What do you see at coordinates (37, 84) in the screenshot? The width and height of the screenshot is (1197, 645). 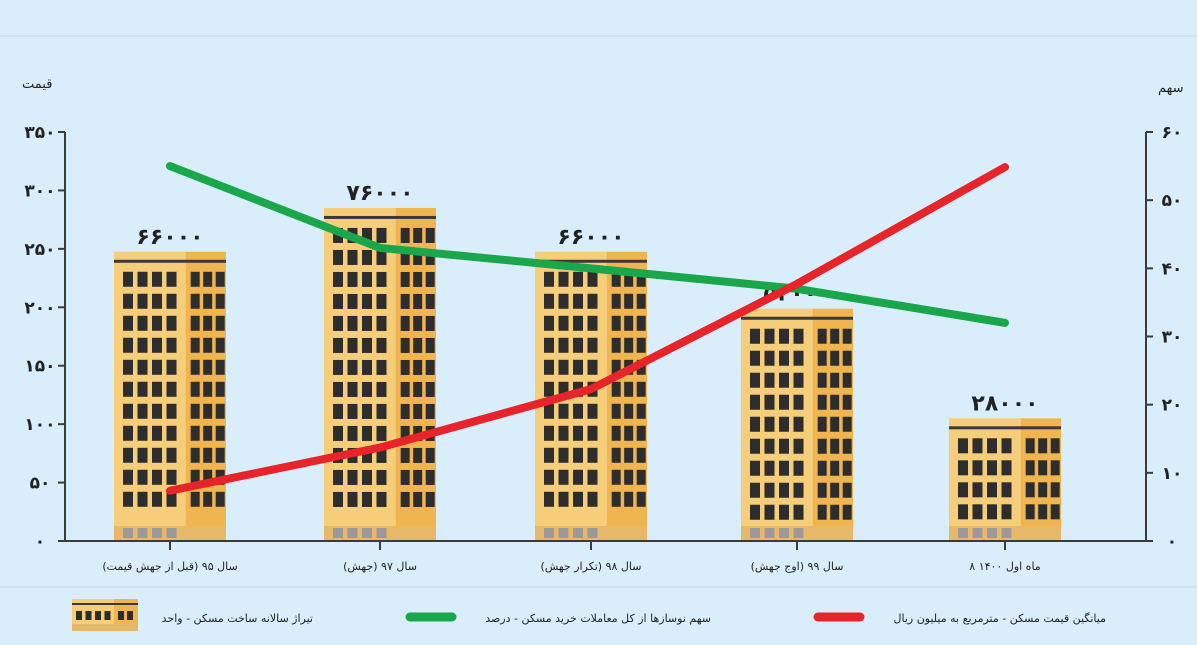 I see `left-axis-title: قیمت` at bounding box center [37, 84].